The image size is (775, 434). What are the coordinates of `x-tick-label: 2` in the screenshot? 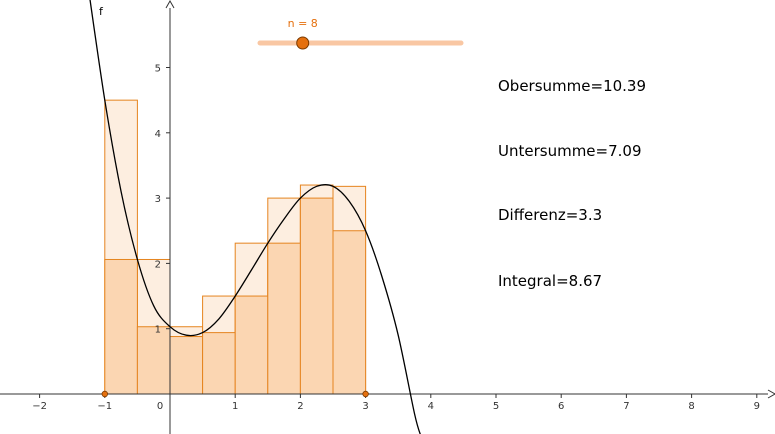 It's located at (300, 406).